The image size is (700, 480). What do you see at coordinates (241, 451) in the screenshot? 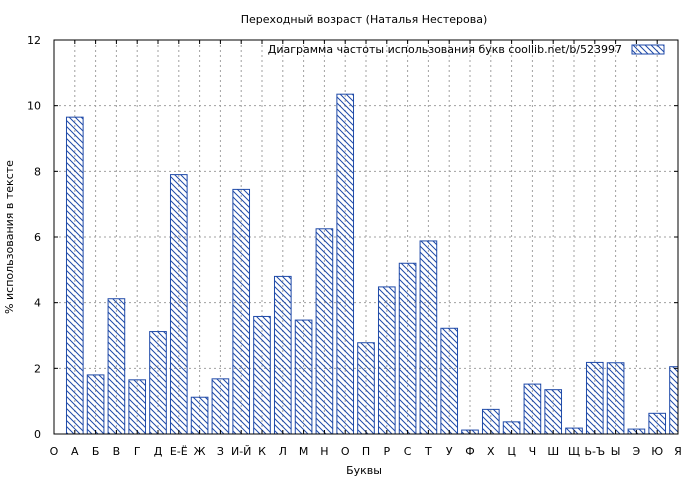
I see `x-tick-label: И-Й` at bounding box center [241, 451].